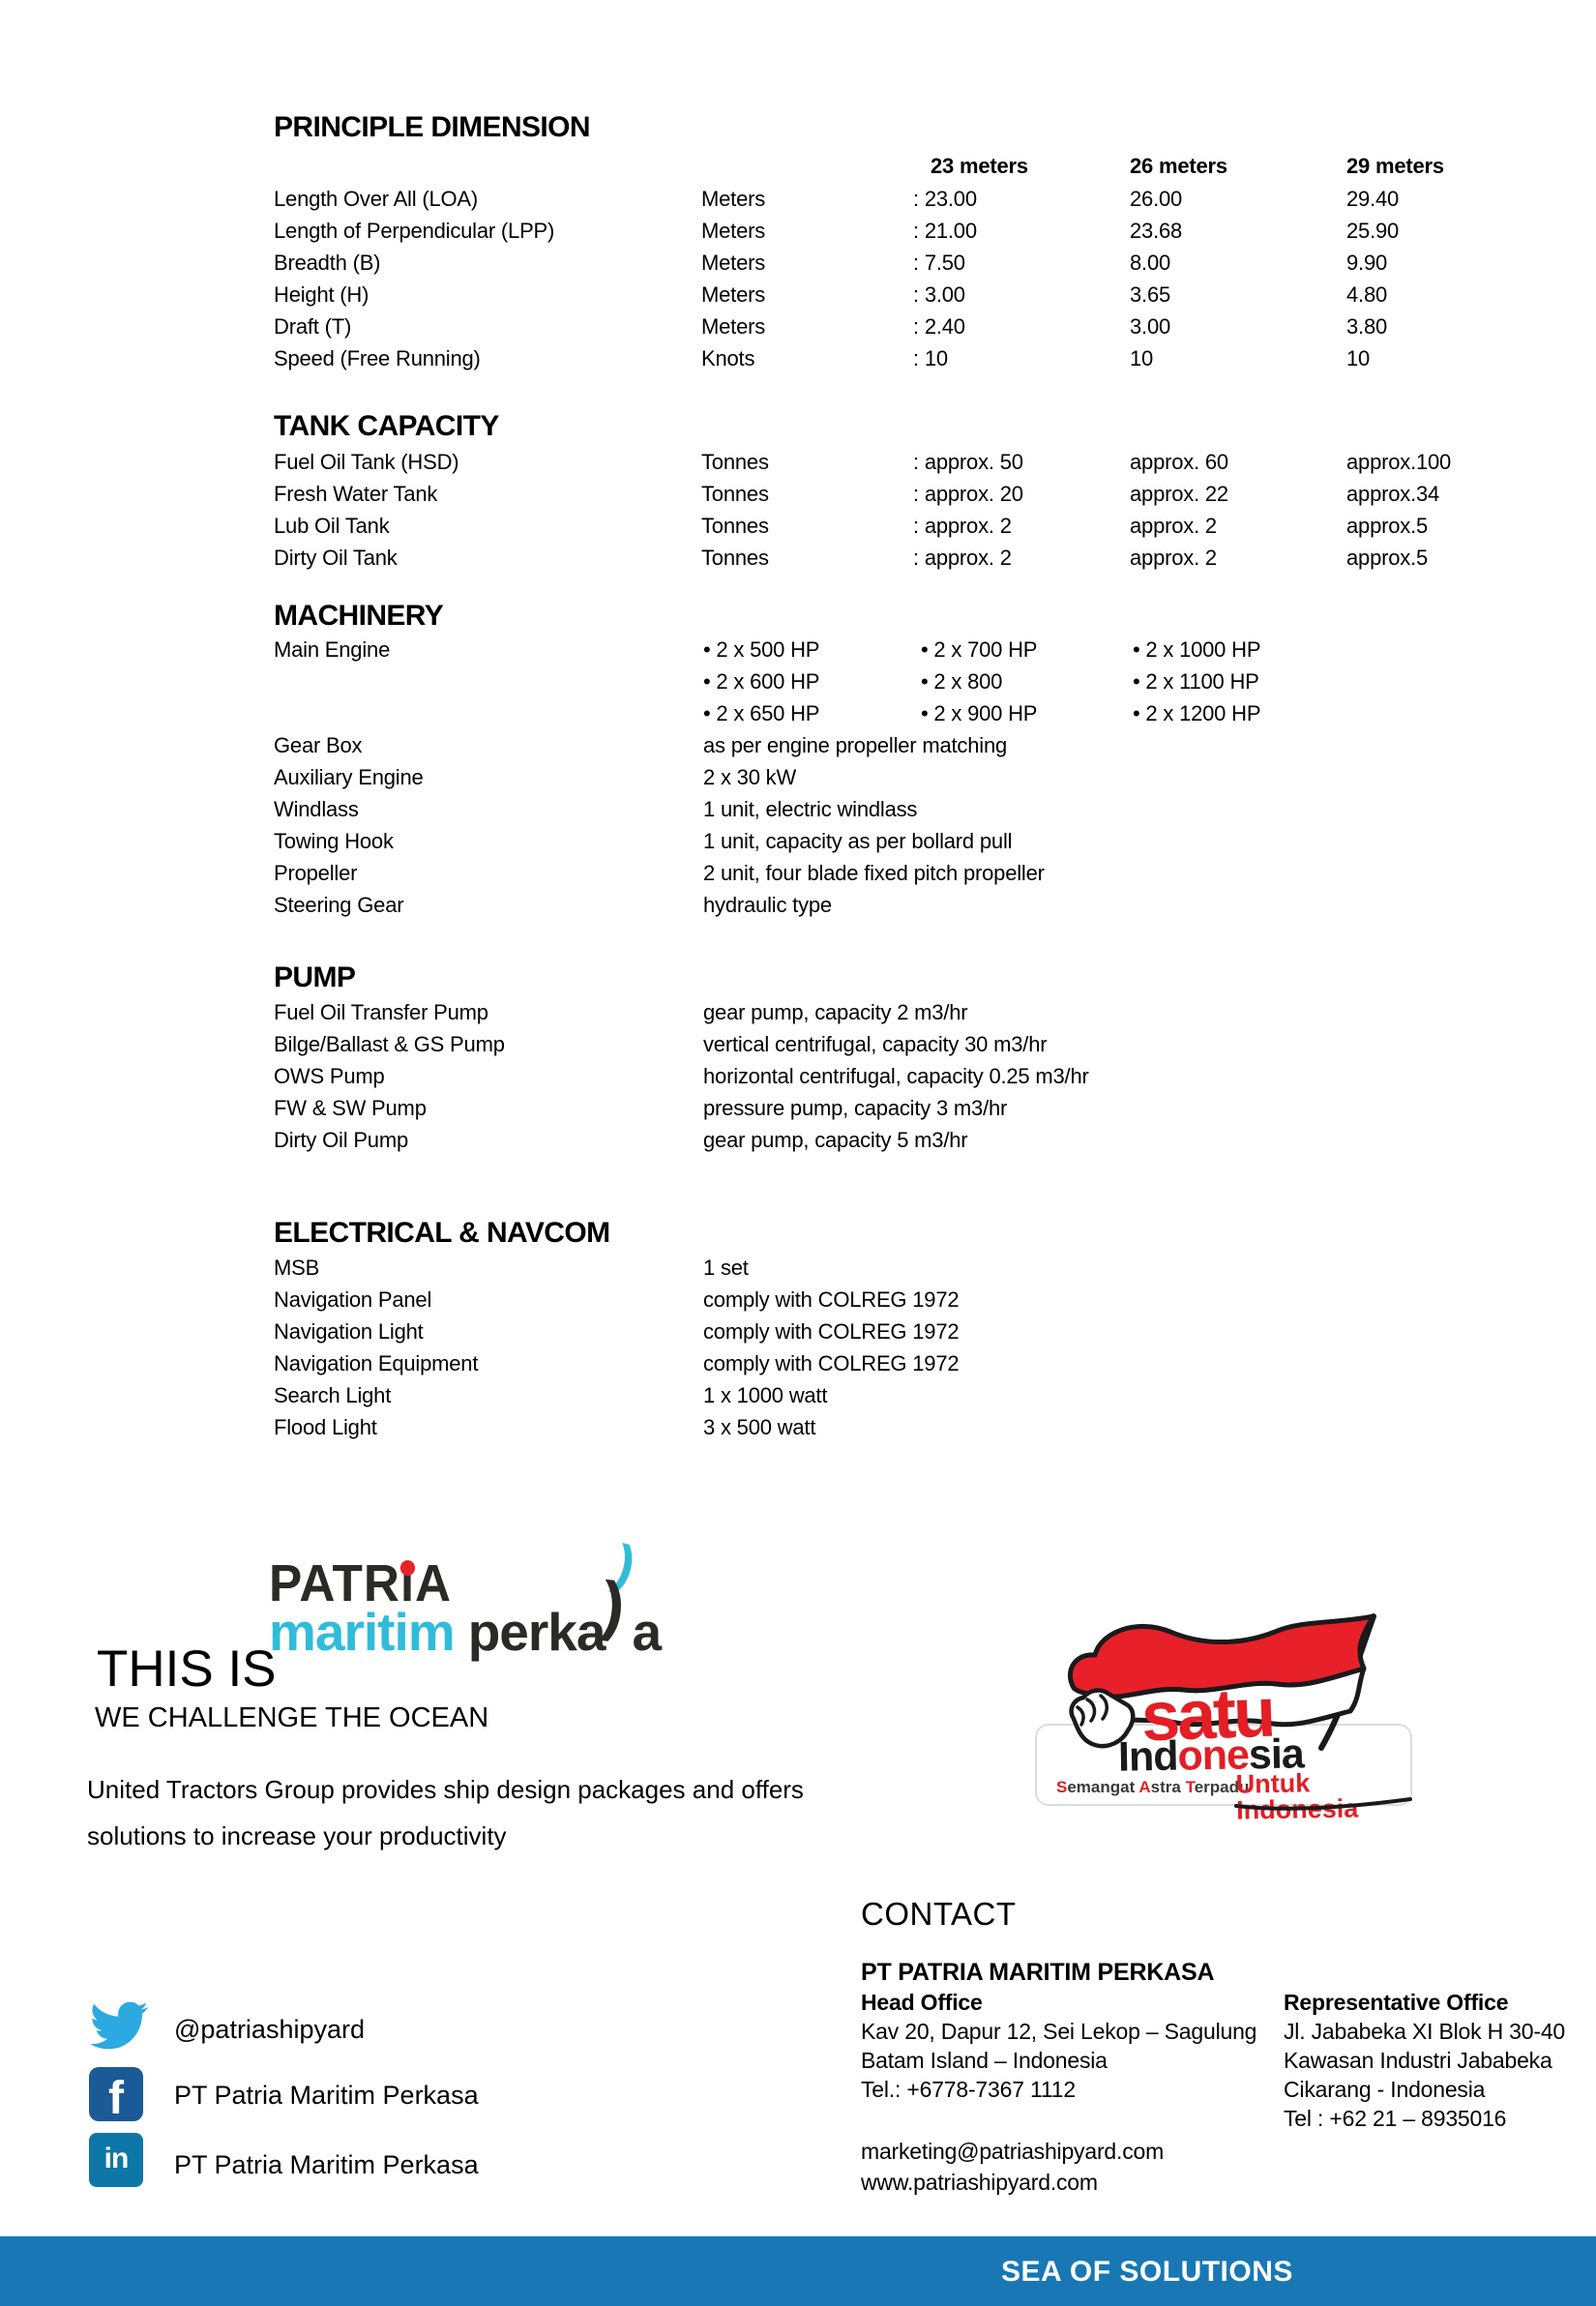  What do you see at coordinates (761, 713) in the screenshot?
I see `spec-value: • 2 x 650 HP` at bounding box center [761, 713].